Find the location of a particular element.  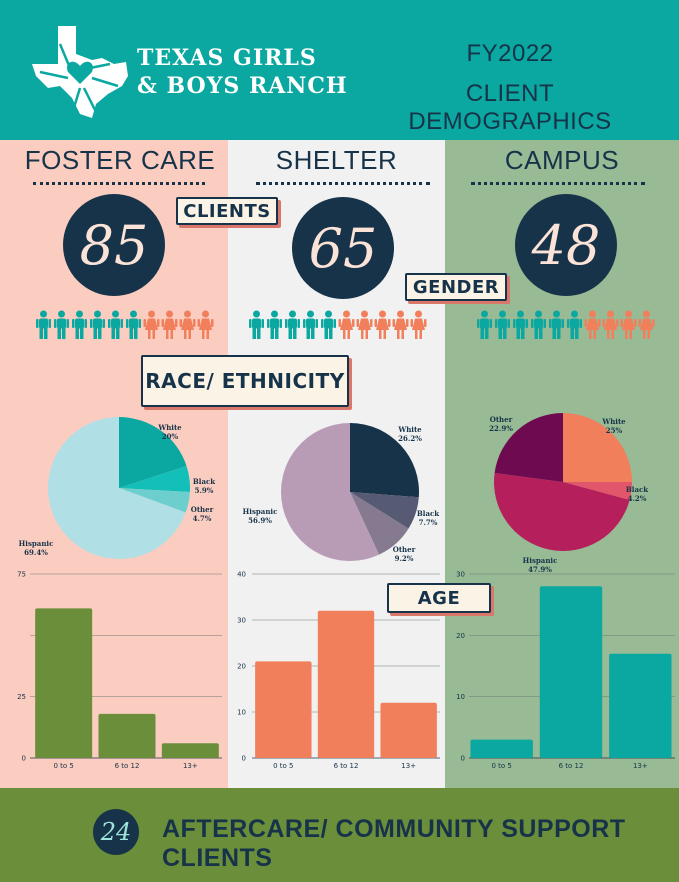

pie-label-hispanic: Hispanic is located at coordinates (260, 511).